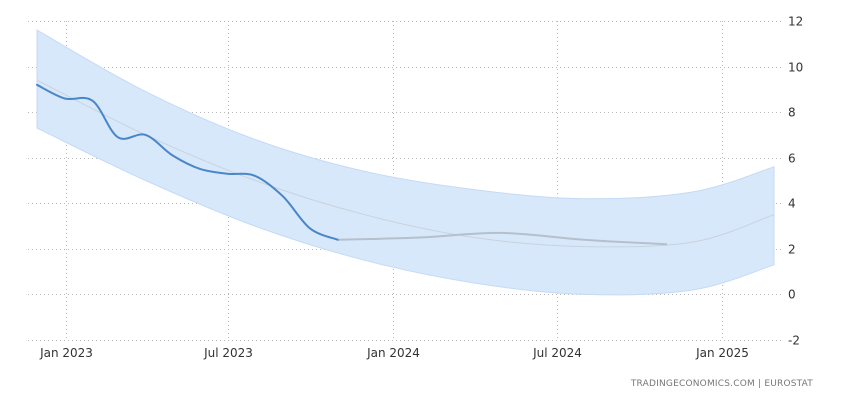 The height and width of the screenshot is (400, 850). I want to click on y-tick-label: 0, so click(792, 295).